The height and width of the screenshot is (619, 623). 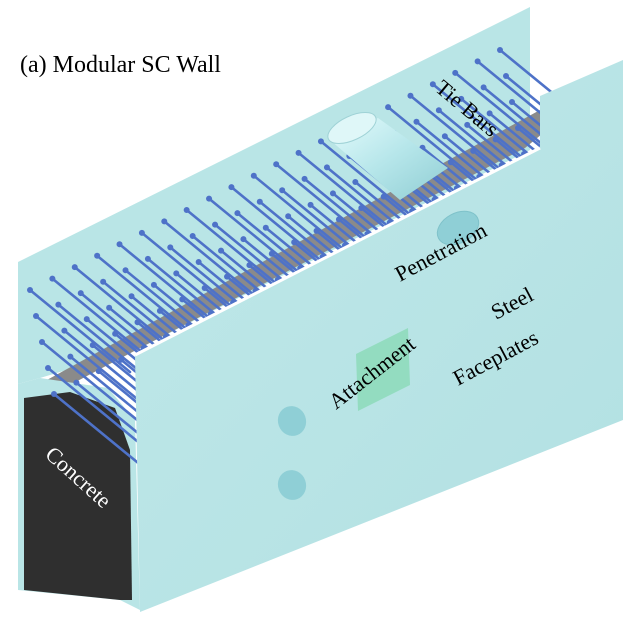 What do you see at coordinates (120, 65) in the screenshot?
I see `figure-title: (a) Modular SC Wall` at bounding box center [120, 65].